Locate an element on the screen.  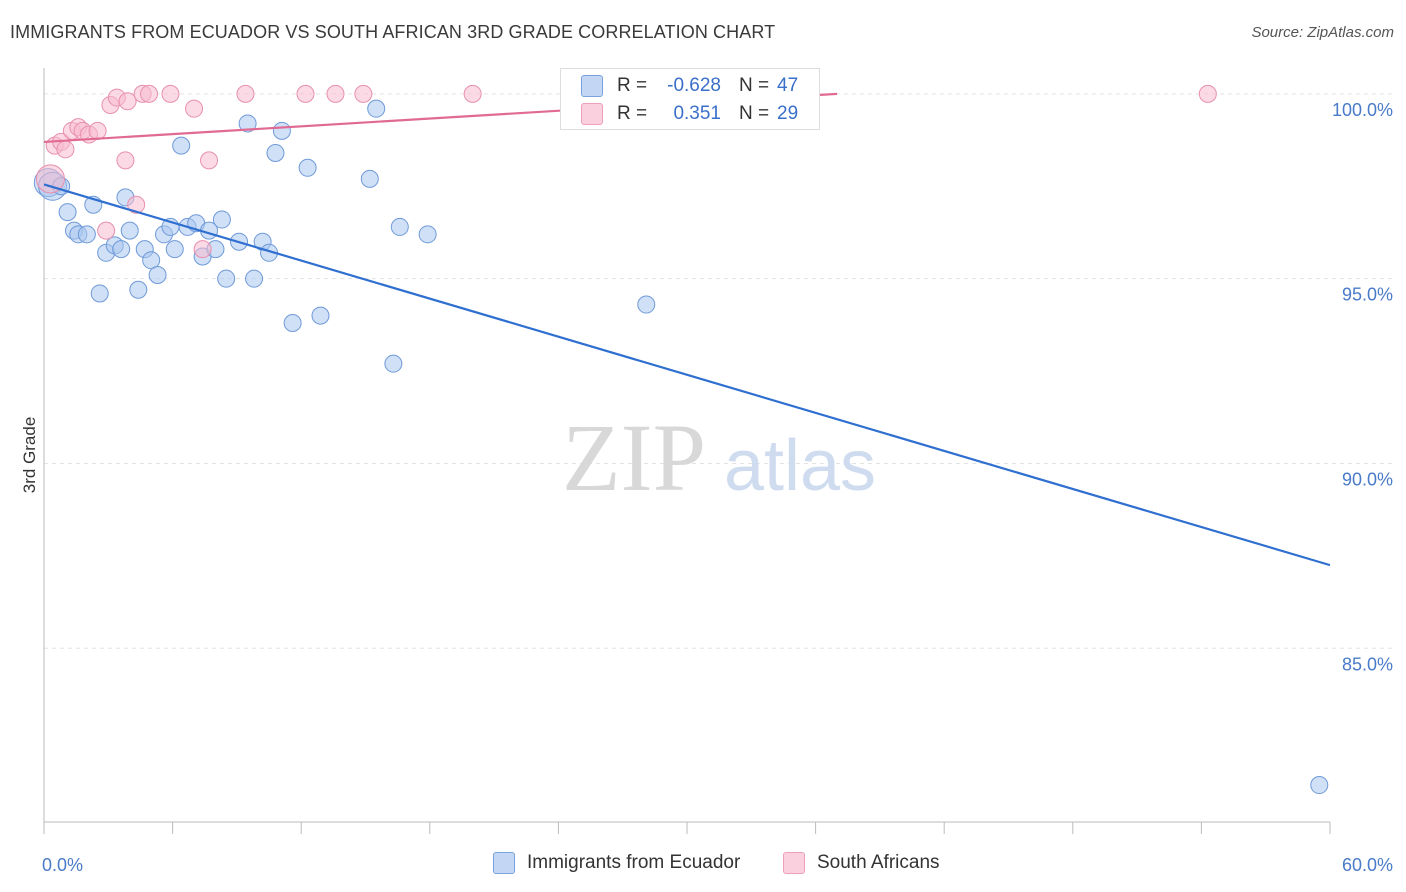
y-axis-label: 3rd Grade is located at coordinates (29, 455).